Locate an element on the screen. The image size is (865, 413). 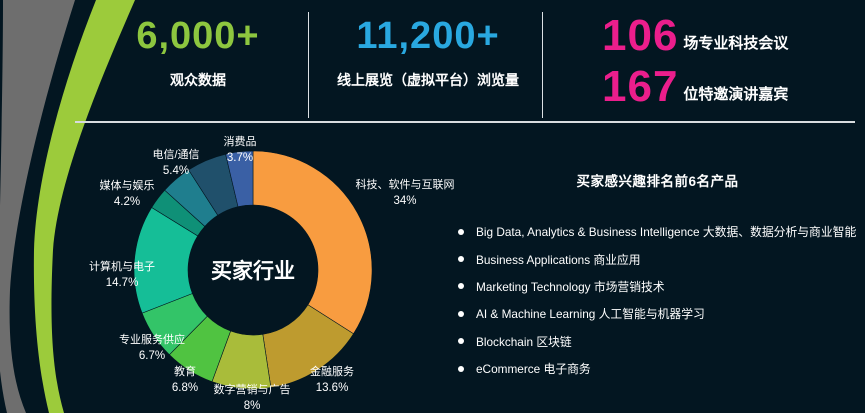
segment-percentage: 13.6% is located at coordinates (332, 388).